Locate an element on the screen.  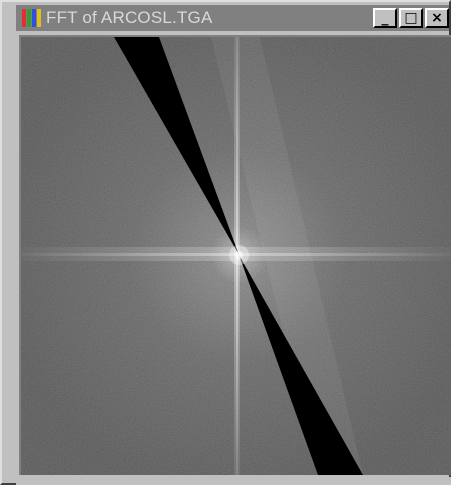
window-bottom-border is located at coordinates (233, 481).